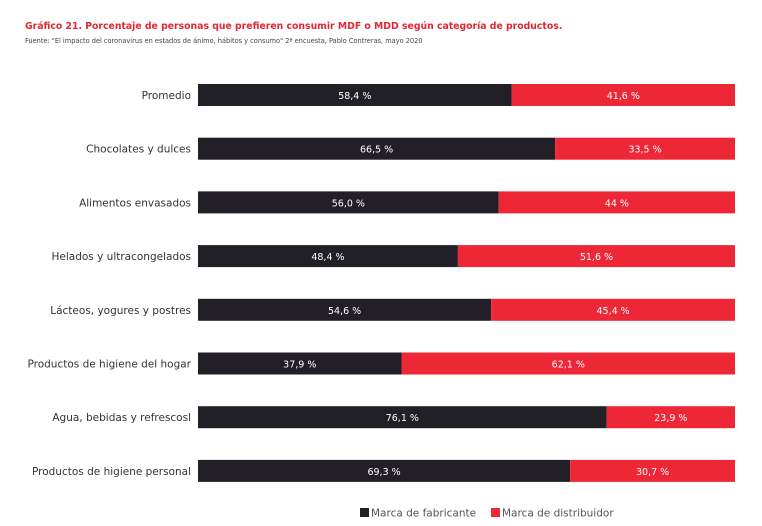 The height and width of the screenshot is (526, 762). I want to click on data-label: 48,4 %, so click(327, 257).